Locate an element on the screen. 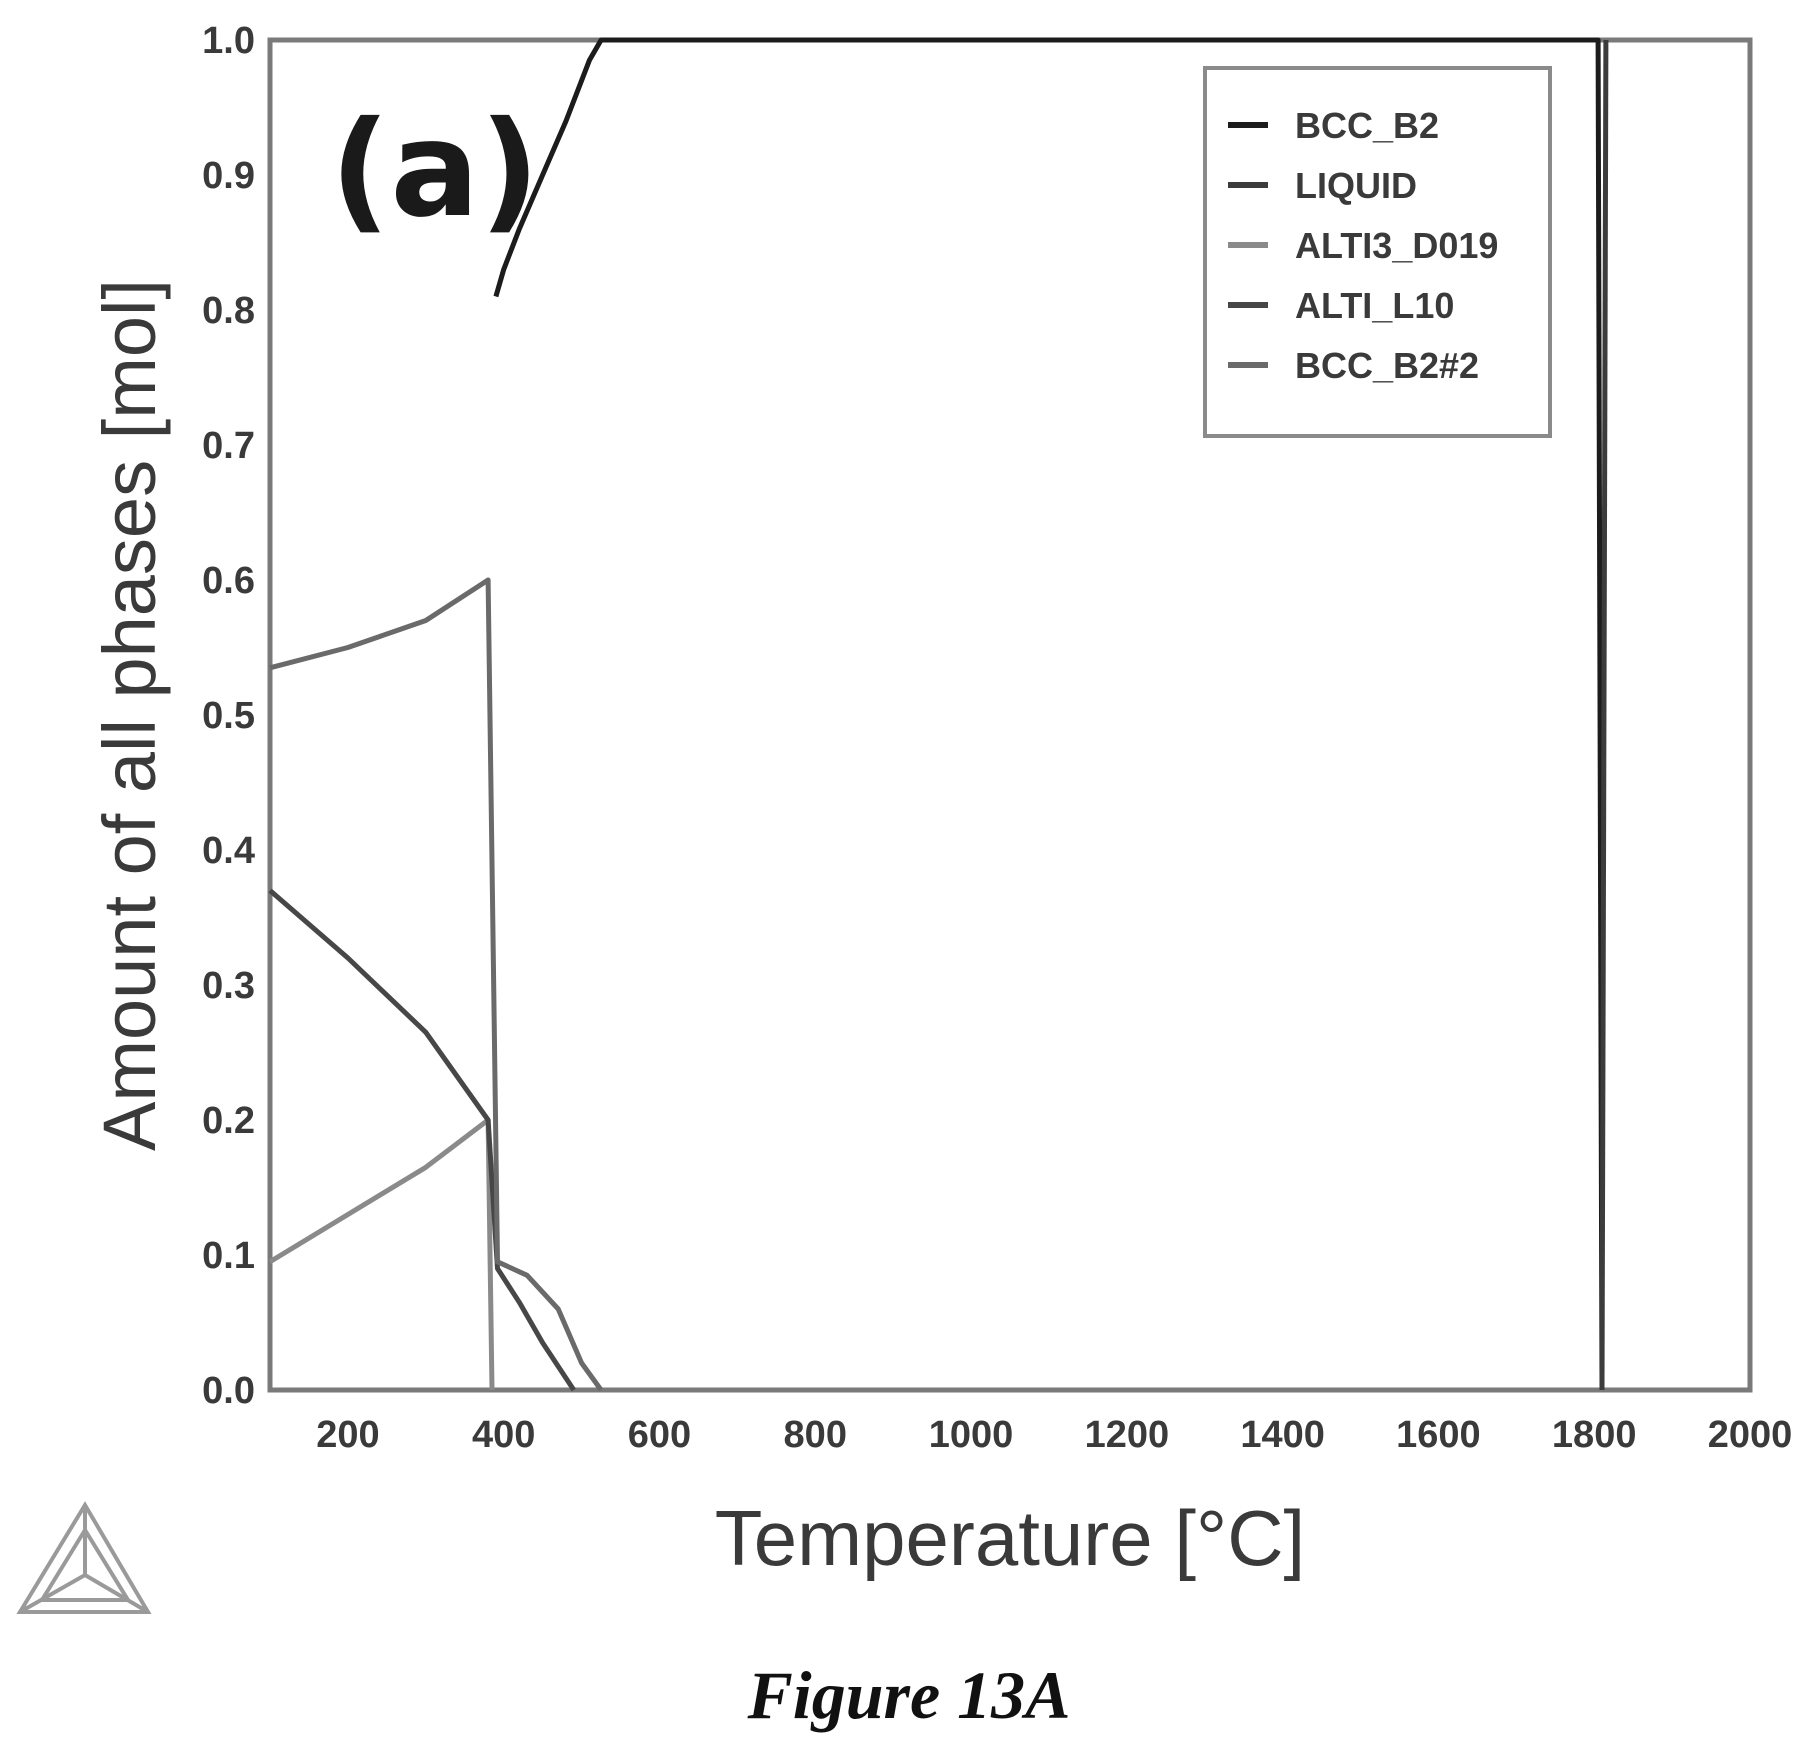 The height and width of the screenshot is (1750, 1818). y-tick-label: 0.5 is located at coordinates (228, 716).